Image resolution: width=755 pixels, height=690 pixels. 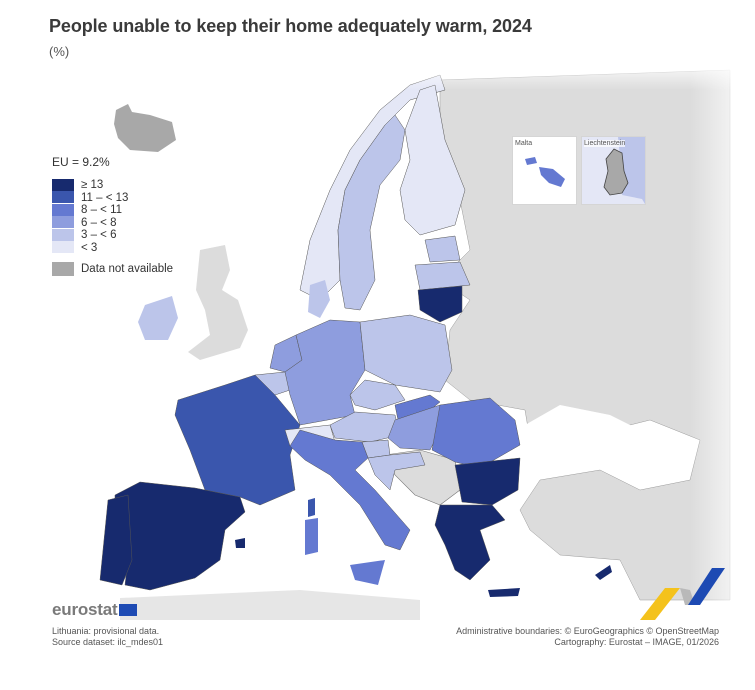 I want to click on region-cyprus, so click(x=603, y=572).